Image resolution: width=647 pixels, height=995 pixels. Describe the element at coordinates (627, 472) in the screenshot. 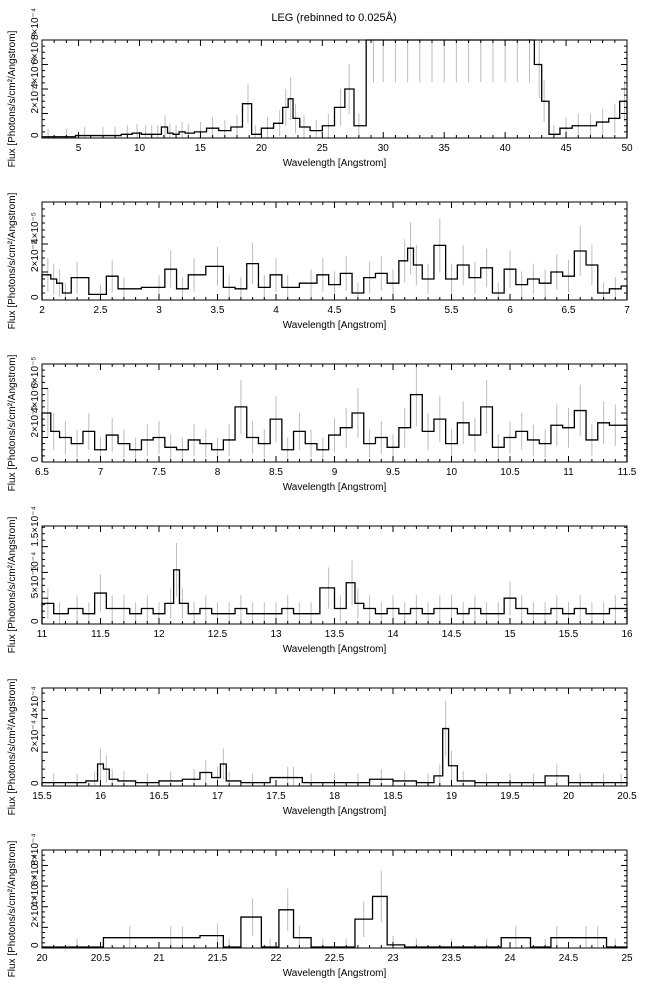

I see `x-tick-label: 11.5` at that location.